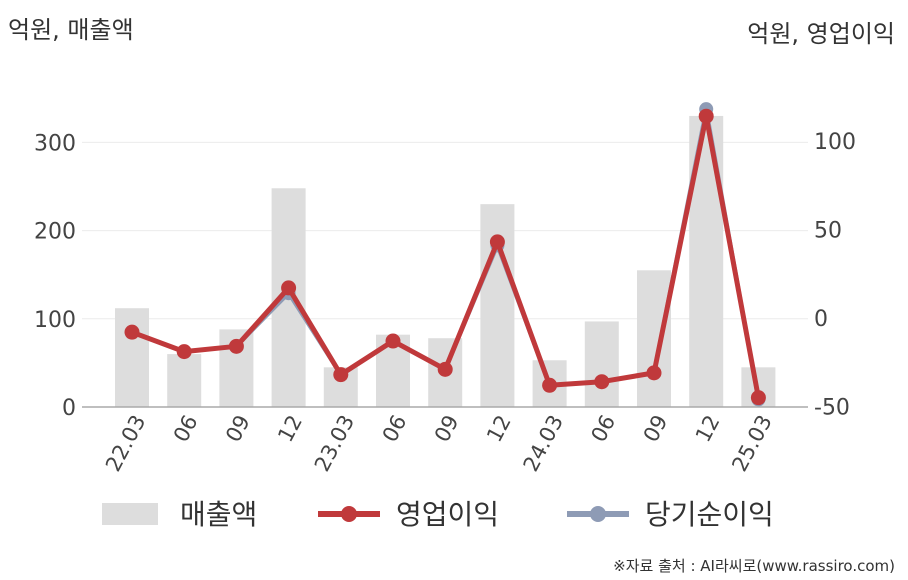 The height and width of the screenshot is (580, 908). Describe the element at coordinates (55, 143) in the screenshot. I see `left-tick-label: 300` at that location.